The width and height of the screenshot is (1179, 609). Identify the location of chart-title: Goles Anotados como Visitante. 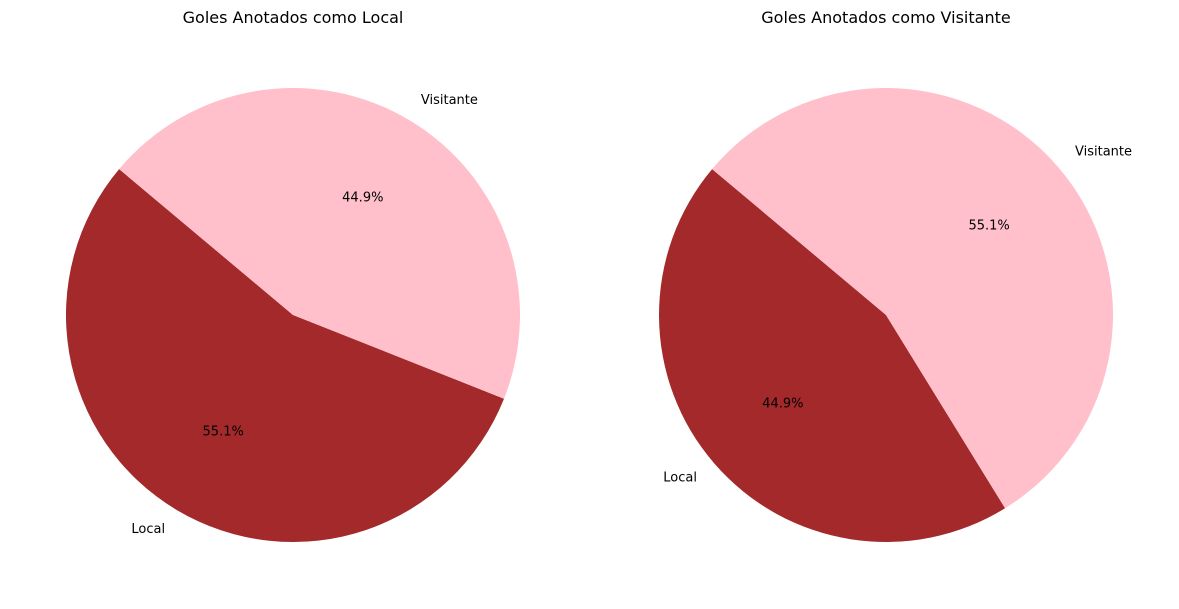
(885, 17).